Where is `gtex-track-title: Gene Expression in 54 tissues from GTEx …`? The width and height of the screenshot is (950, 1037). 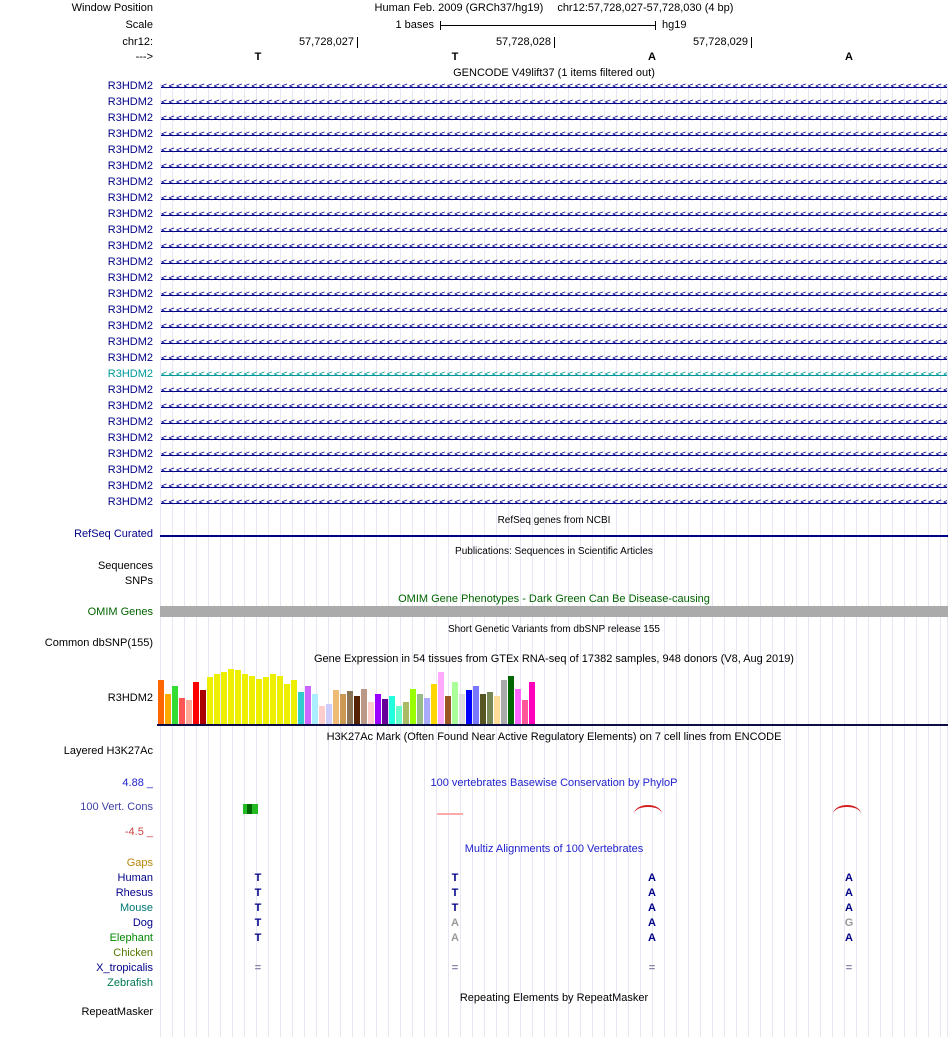
gtex-track-title: Gene Expression in 54 tissues from GTEx … is located at coordinates (554, 659).